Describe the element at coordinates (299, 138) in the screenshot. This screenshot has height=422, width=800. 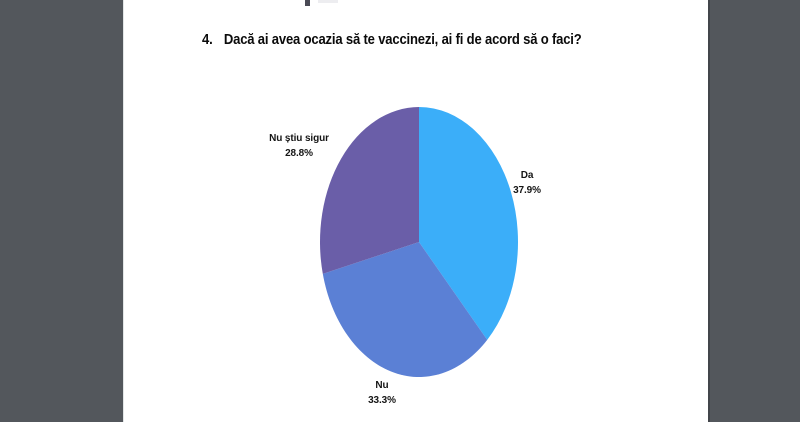
I see `slice-label-text: Nu știu sigur` at that location.